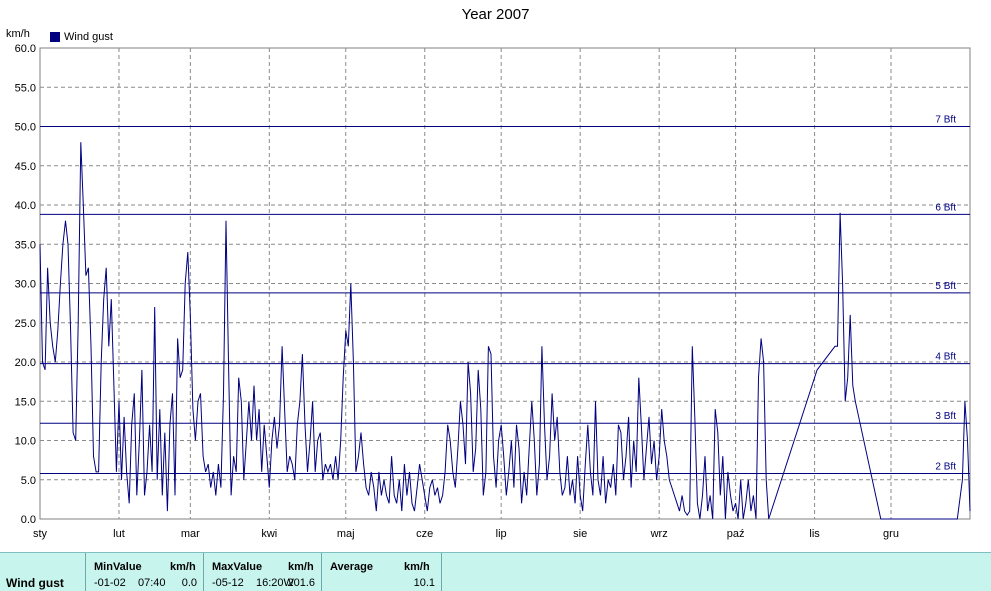 This screenshot has height=591, width=991. I want to click on y-tick-label: 15.0, so click(25, 402).